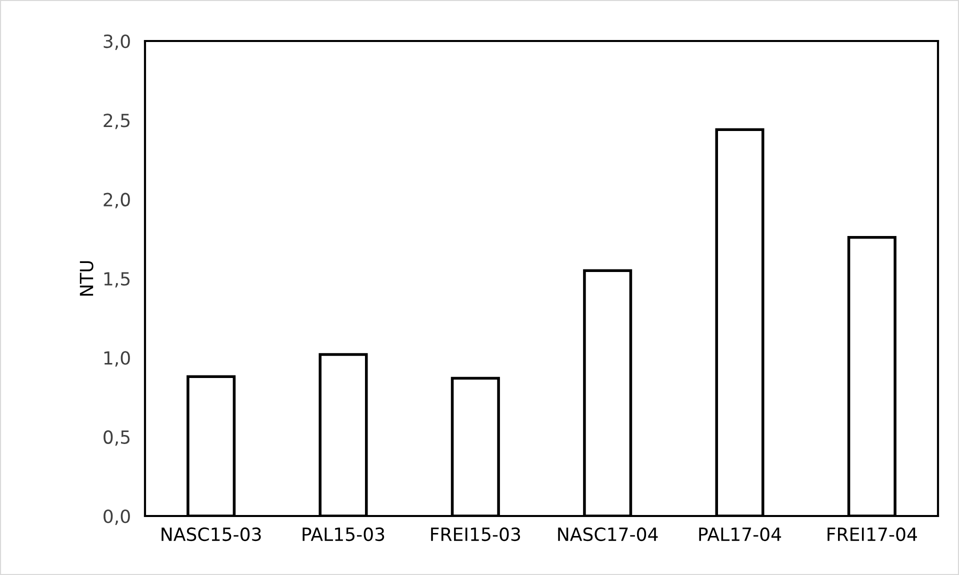  What do you see at coordinates (211, 534) in the screenshot?
I see `x-tick-label: NASC15-03` at bounding box center [211, 534].